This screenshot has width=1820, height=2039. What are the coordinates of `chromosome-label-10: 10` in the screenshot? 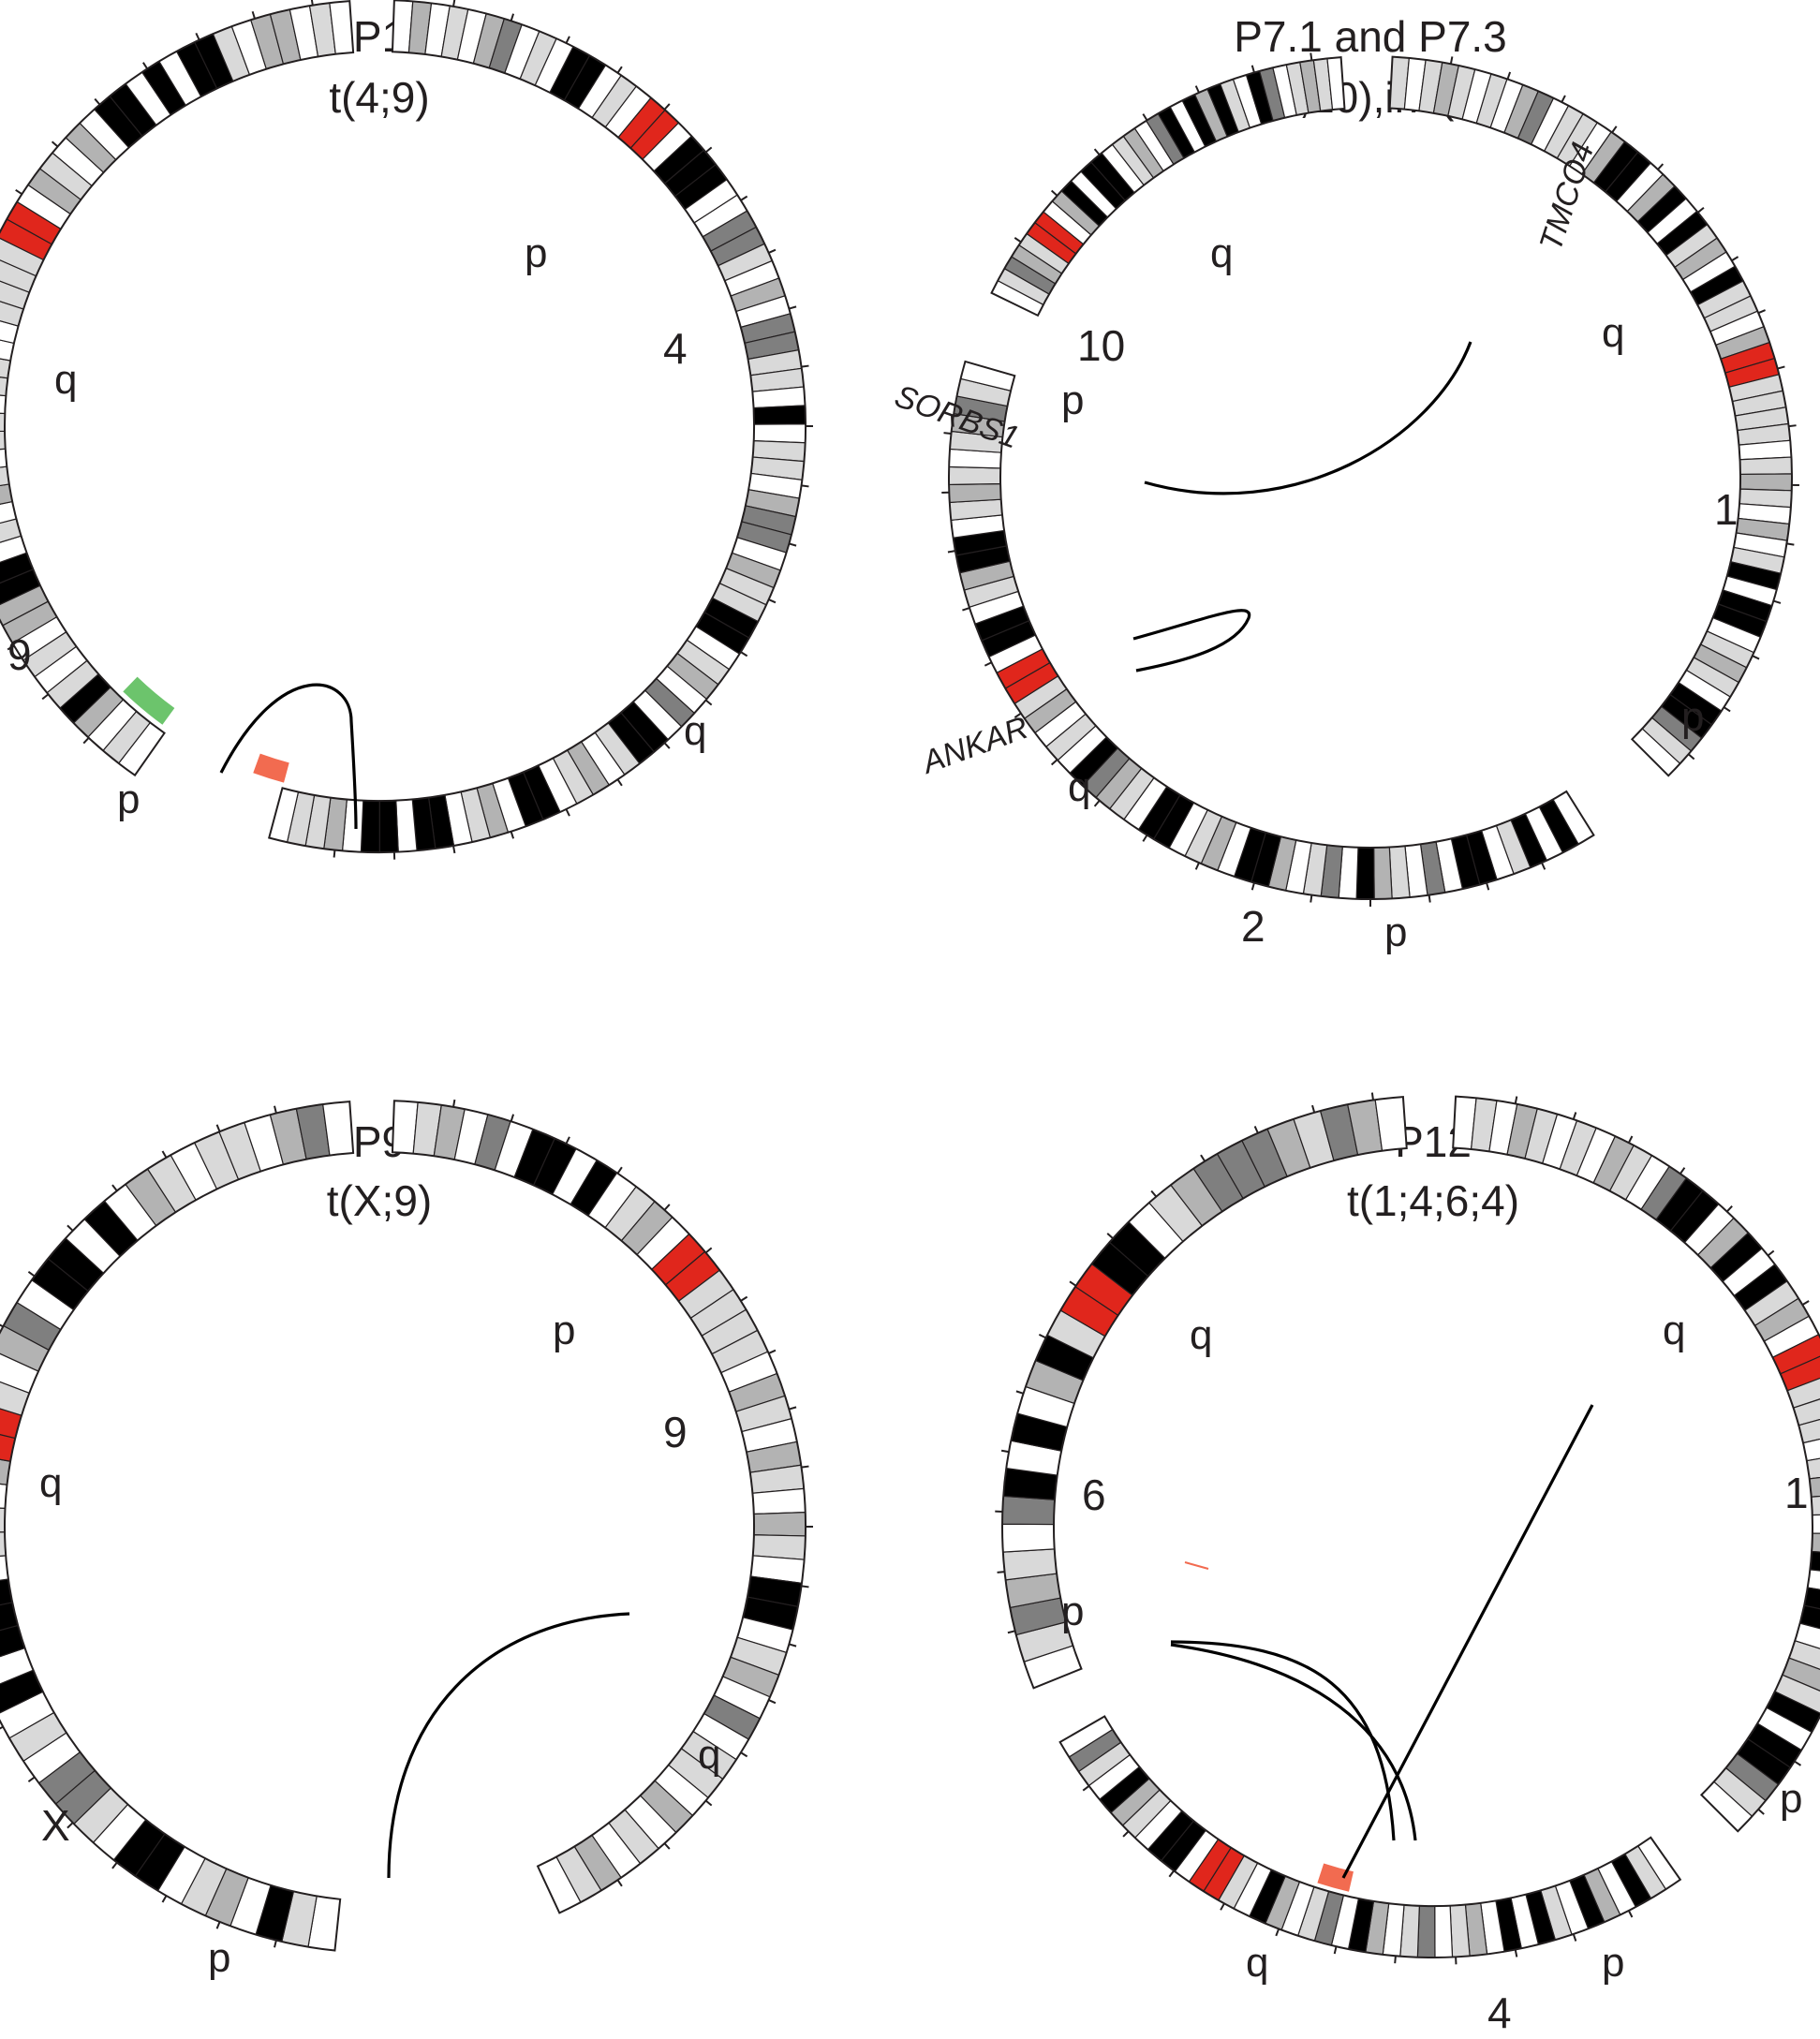 It's located at (1101, 345).